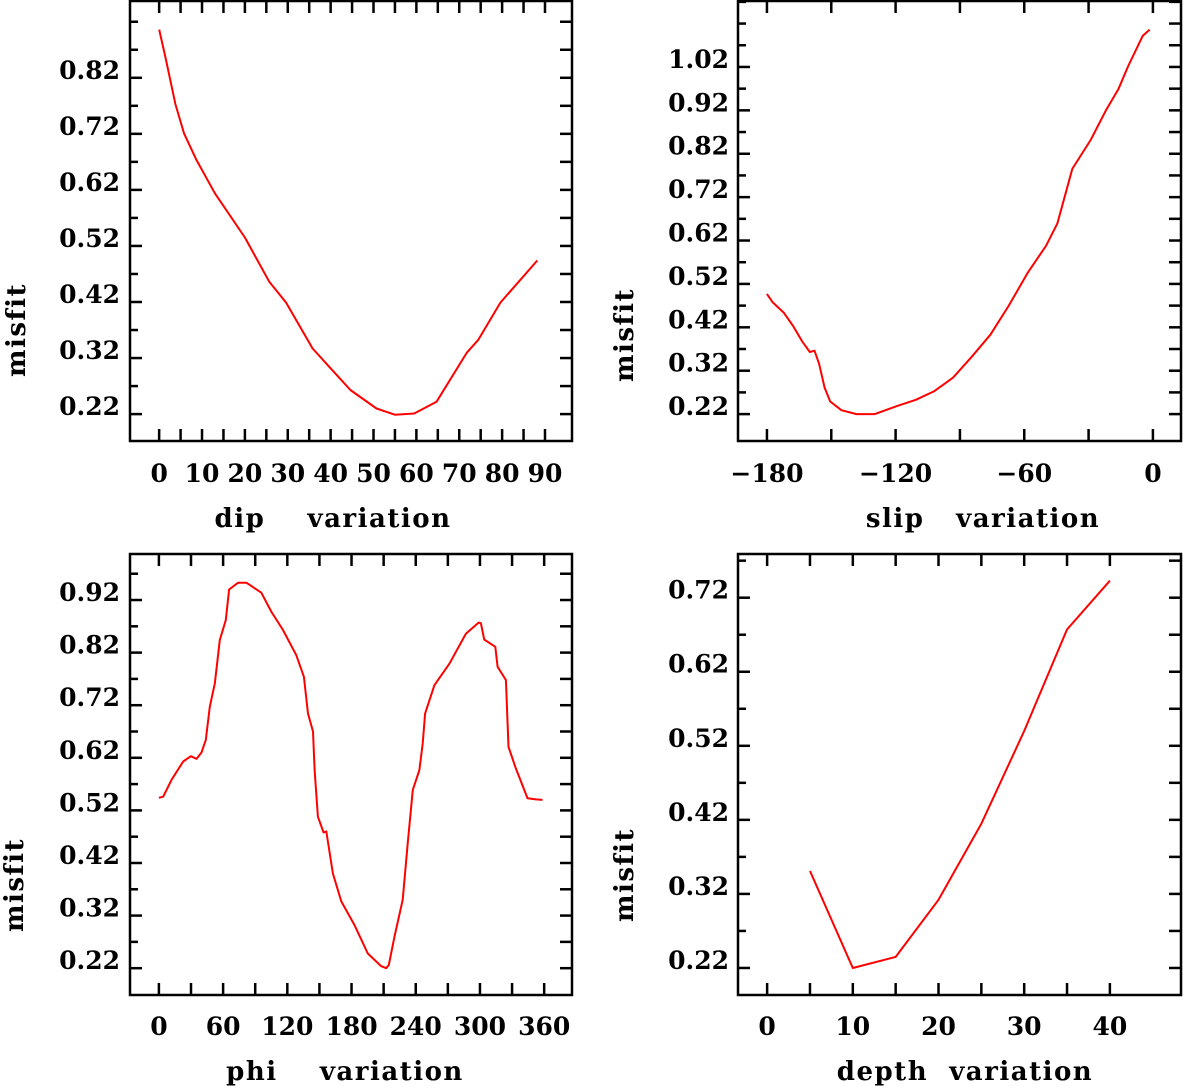 Image resolution: width=1183 pixels, height=1086 pixels. Describe the element at coordinates (698, 812) in the screenshot. I see `depth-y-tick-label: 0.42` at that location.